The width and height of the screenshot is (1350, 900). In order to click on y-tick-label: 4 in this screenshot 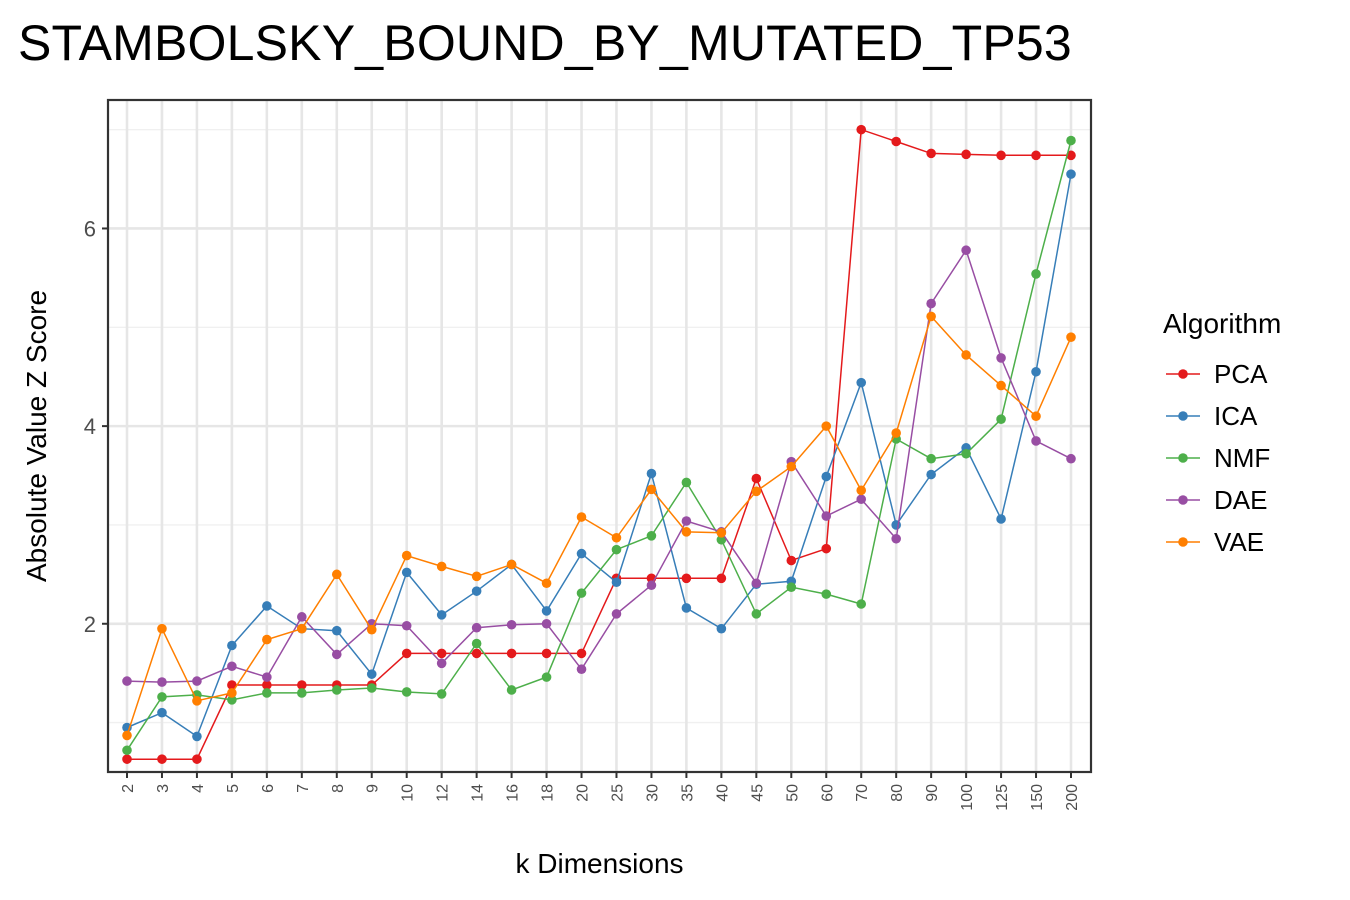, I will do `click(90, 426)`.